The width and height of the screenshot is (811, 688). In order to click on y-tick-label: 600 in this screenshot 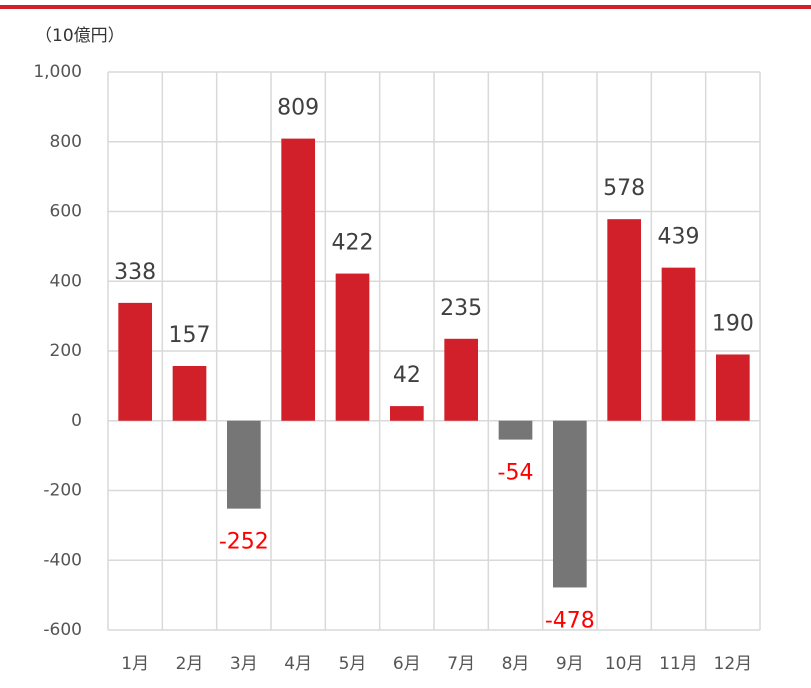, I will do `click(66, 212)`.